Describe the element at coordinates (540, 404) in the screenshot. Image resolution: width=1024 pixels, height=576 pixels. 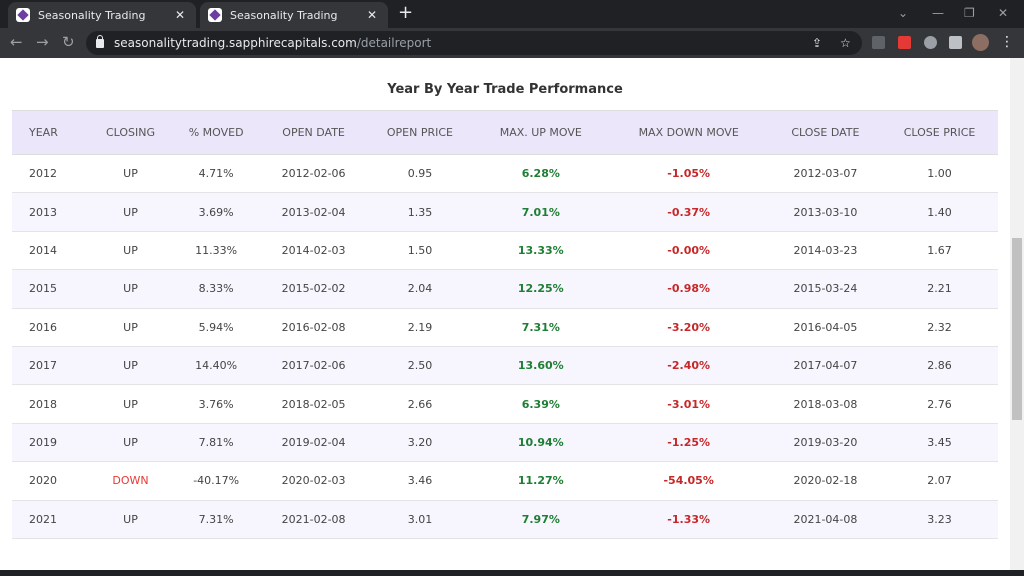
I see `max-up-cell: 6.39%` at that location.